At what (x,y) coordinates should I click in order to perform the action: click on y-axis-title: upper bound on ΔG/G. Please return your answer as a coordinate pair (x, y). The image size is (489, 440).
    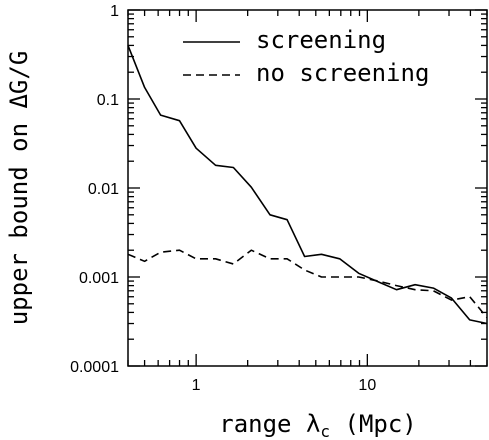
    Looking at the image, I should click on (19, 188).